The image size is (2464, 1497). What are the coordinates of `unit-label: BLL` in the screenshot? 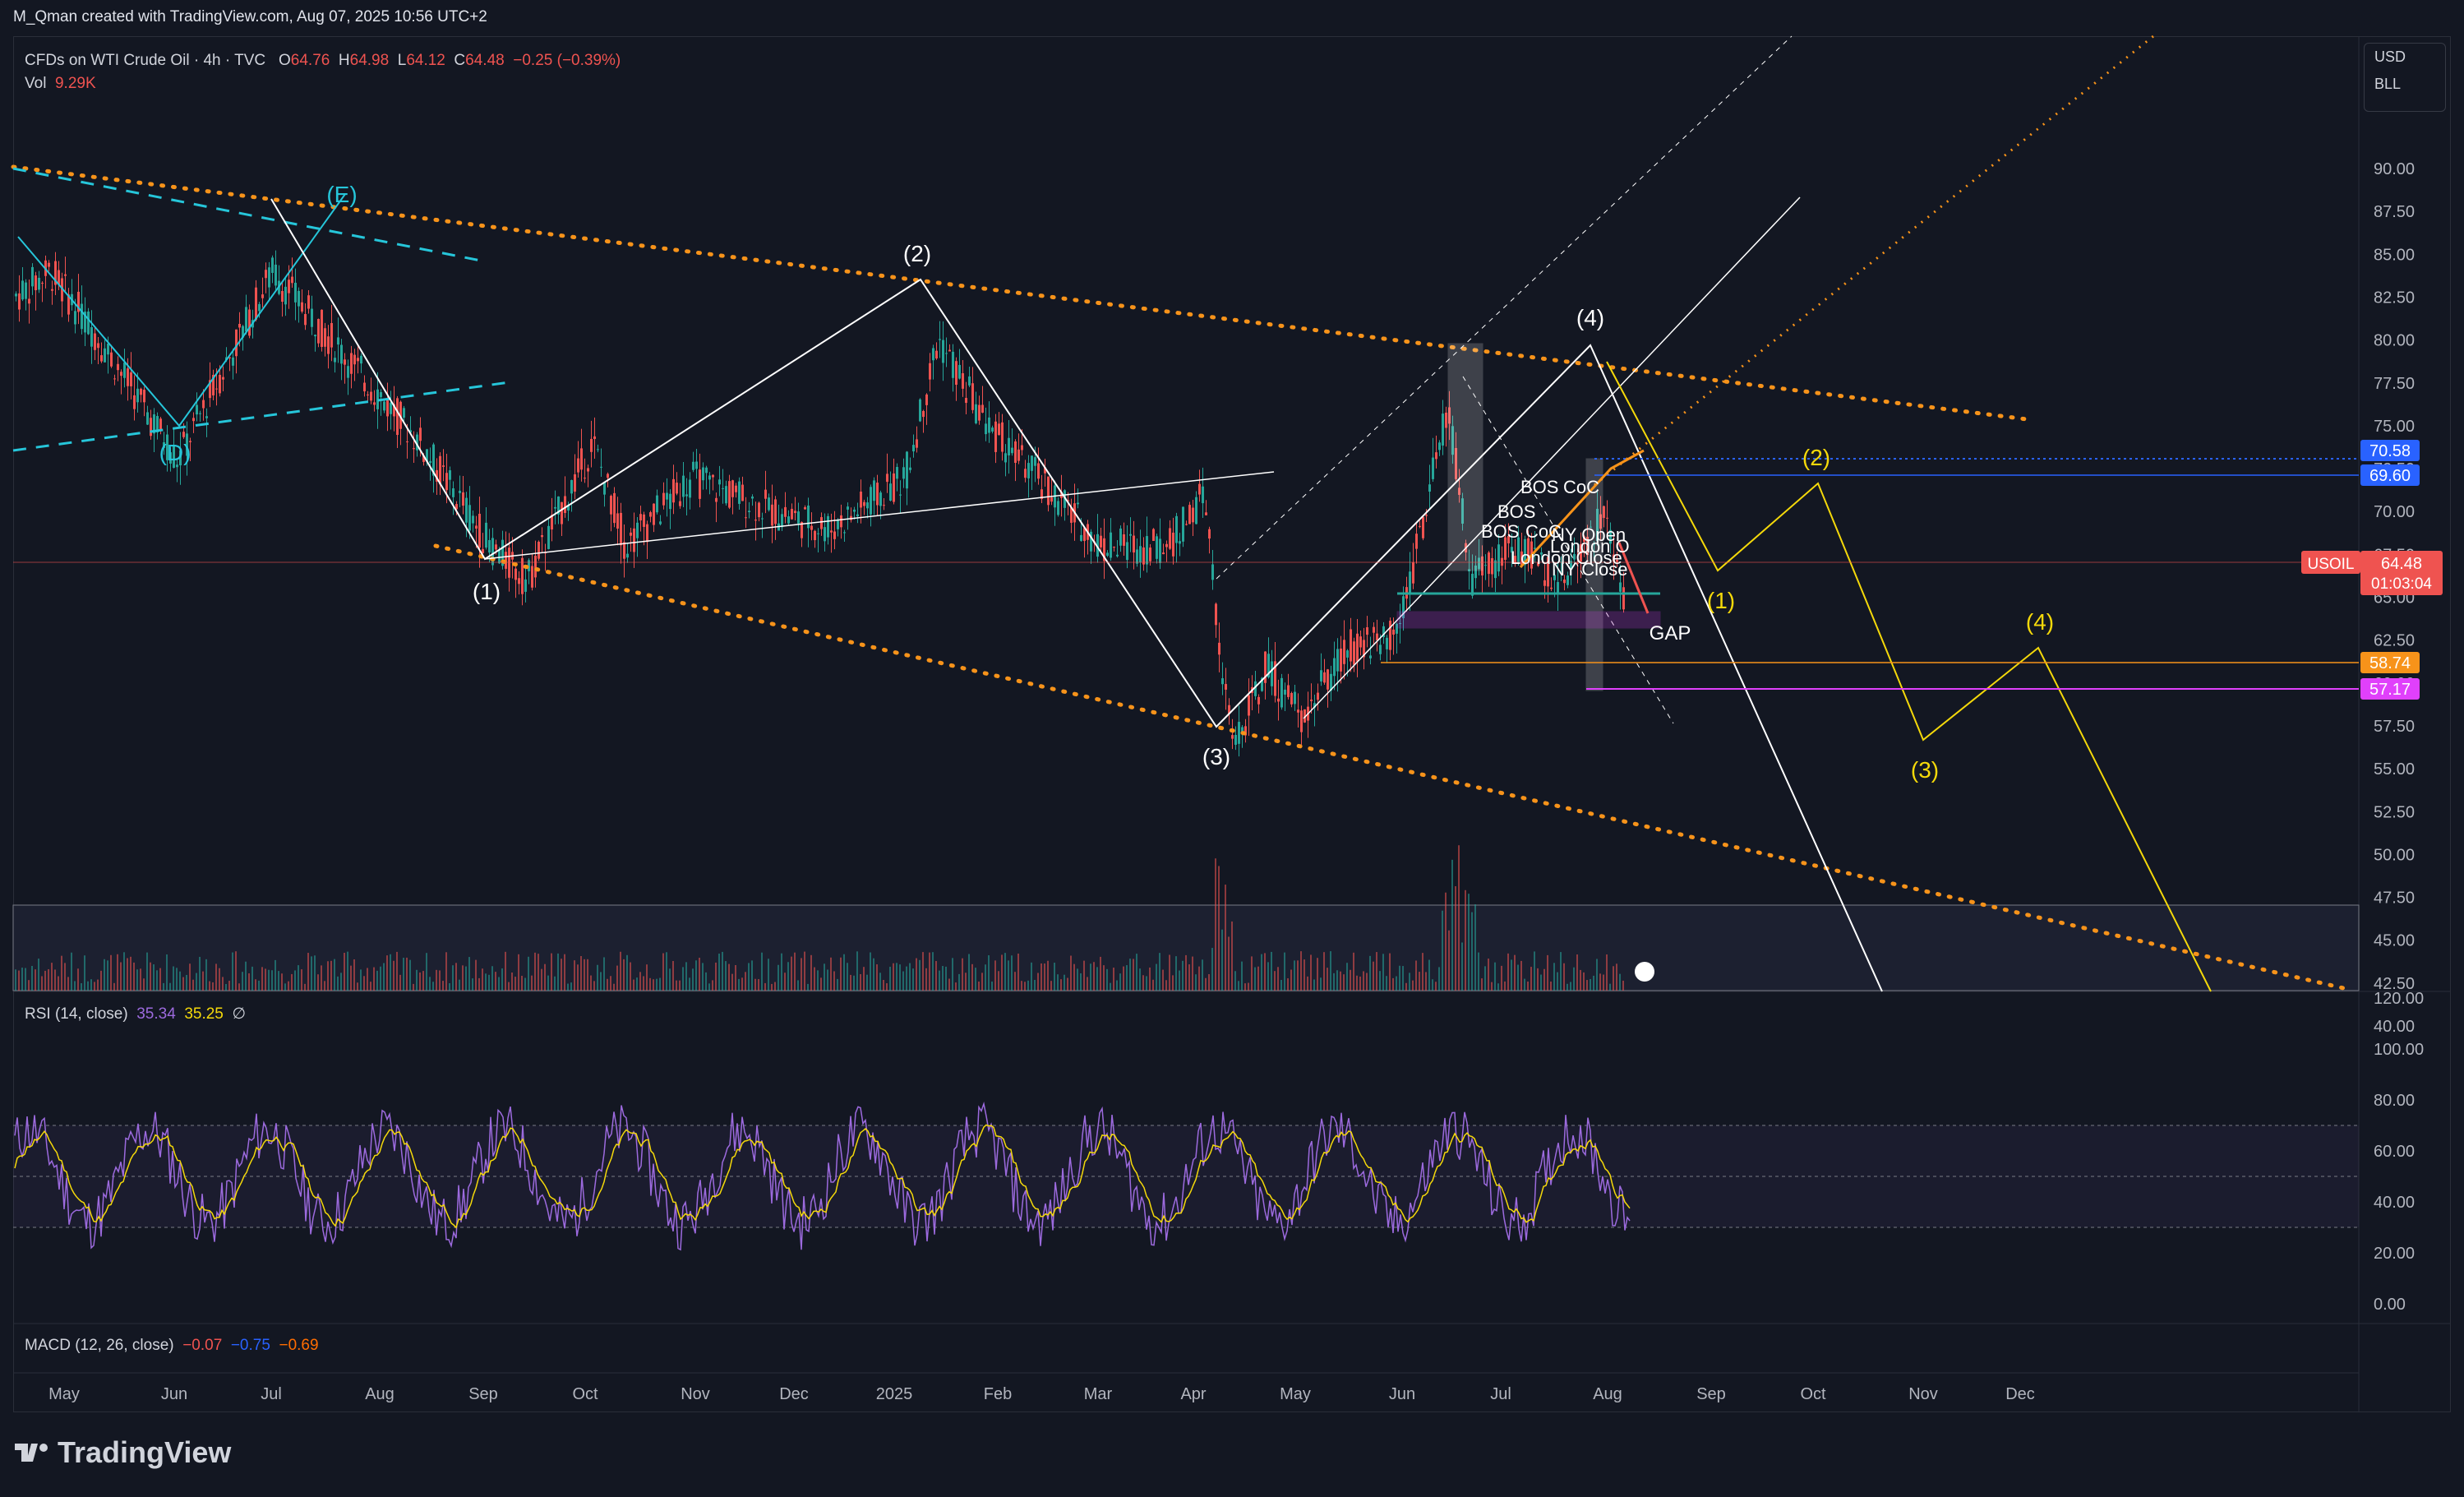 It's located at (2388, 84).